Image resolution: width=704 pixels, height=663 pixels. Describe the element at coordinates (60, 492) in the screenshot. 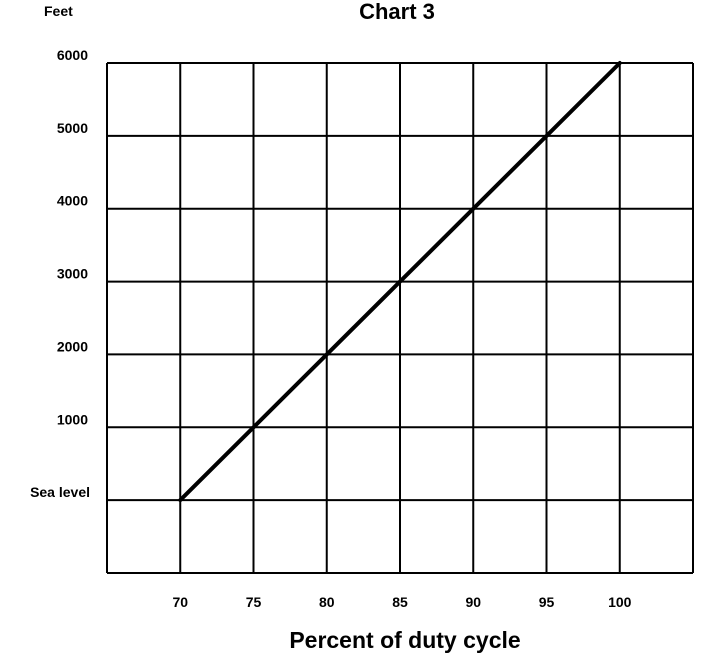

I see `y-tick-label-0: Sea level` at that location.